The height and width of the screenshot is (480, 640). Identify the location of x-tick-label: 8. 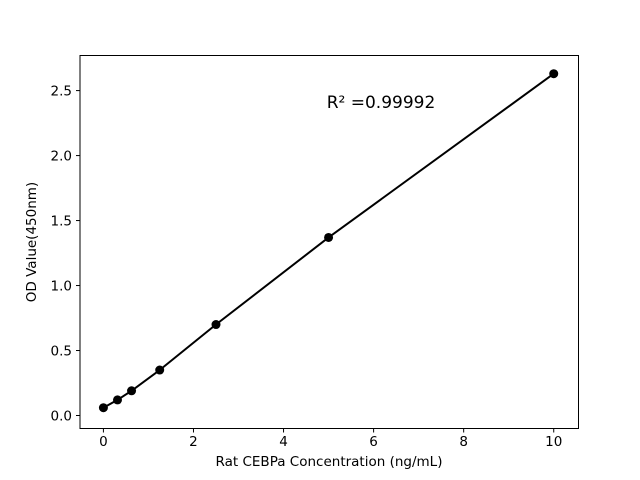
(463, 442).